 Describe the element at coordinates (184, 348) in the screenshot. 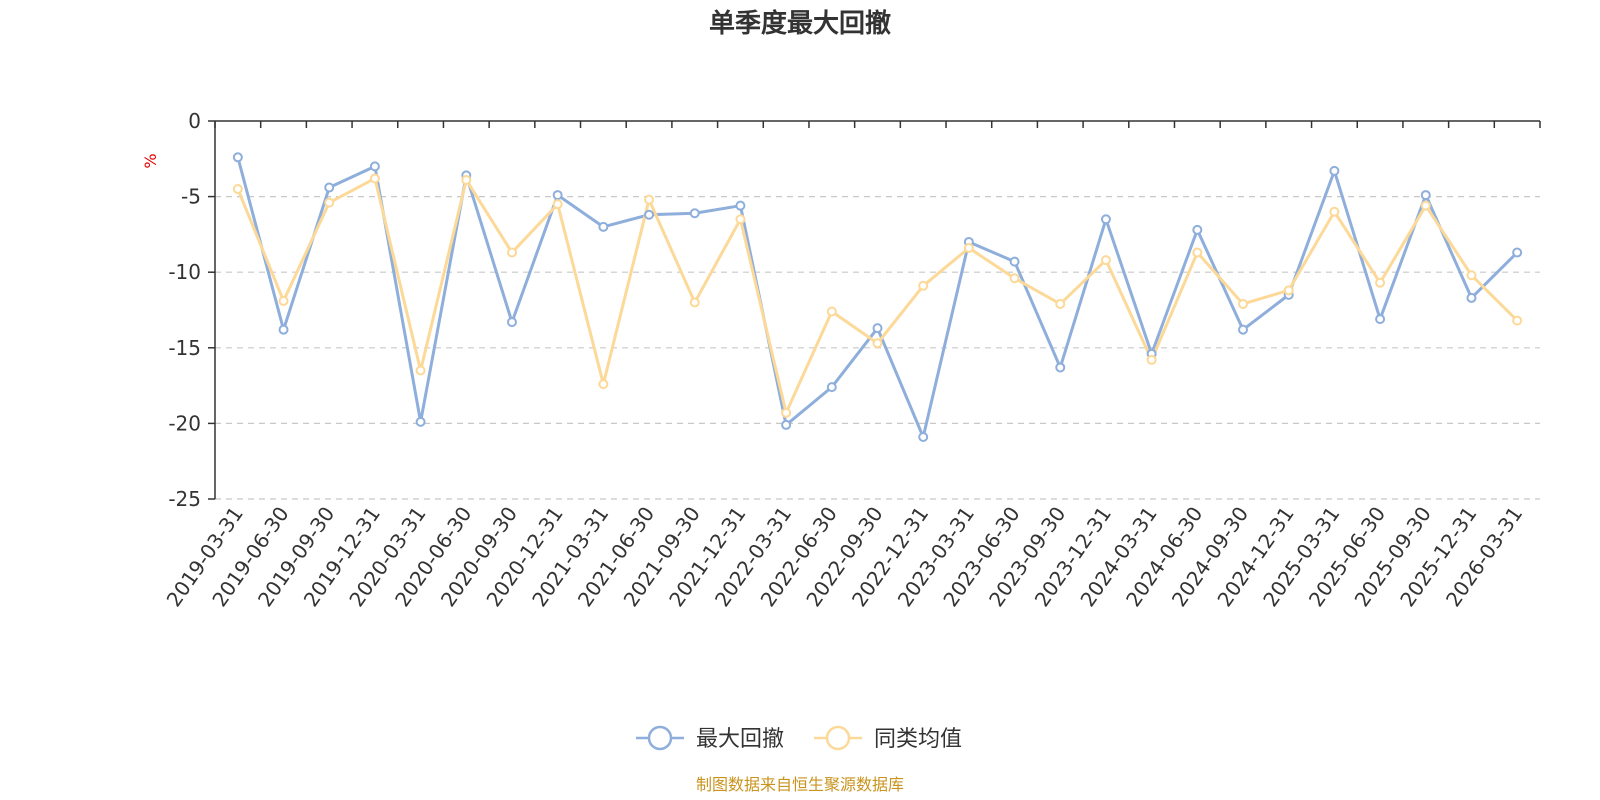

I see `y-tick-label: -15` at that location.